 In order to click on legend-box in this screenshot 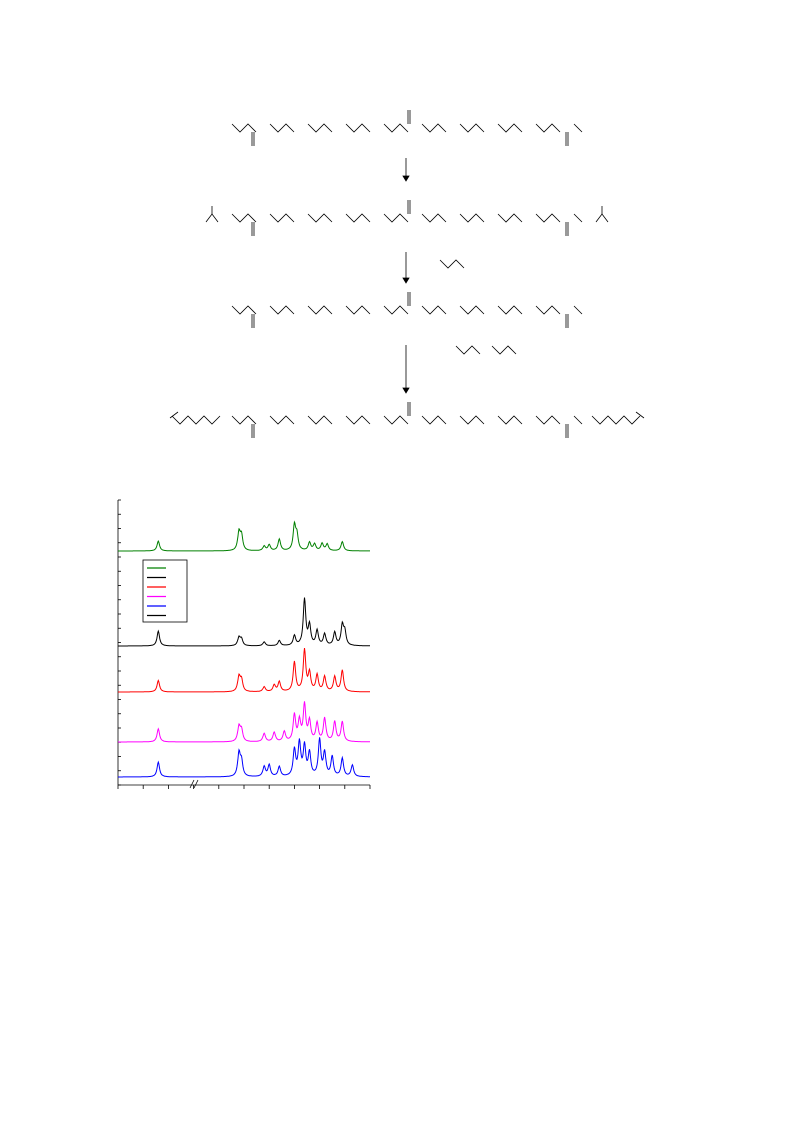, I will do `click(165, 591)`.